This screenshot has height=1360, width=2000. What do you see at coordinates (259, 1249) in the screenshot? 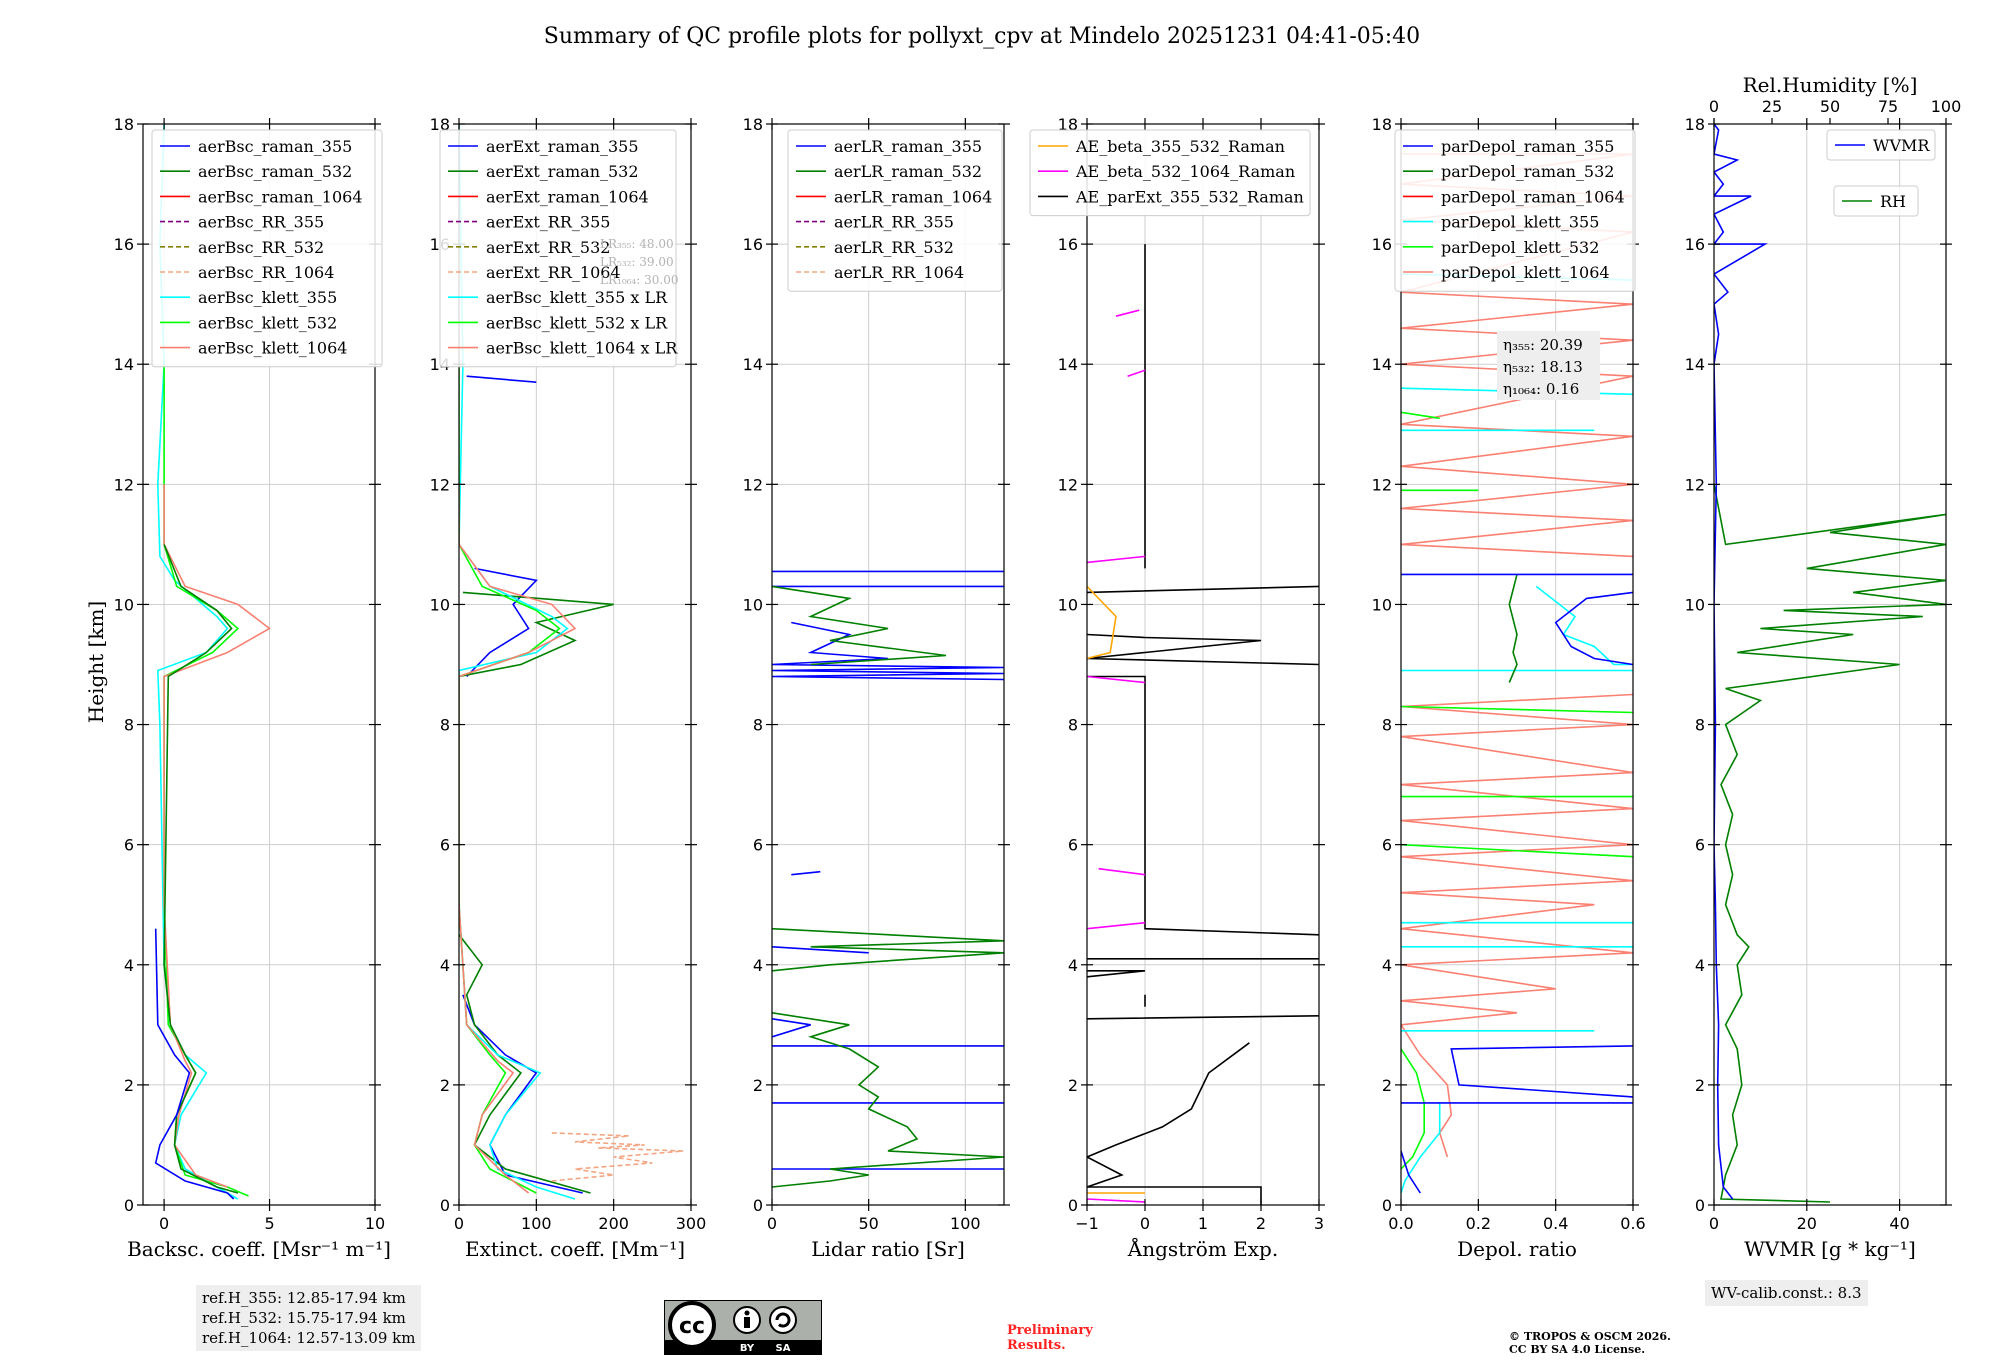
I see `x-axis-label: Backsc. coeff. [Msr⁻¹ m⁻¹]` at bounding box center [259, 1249].